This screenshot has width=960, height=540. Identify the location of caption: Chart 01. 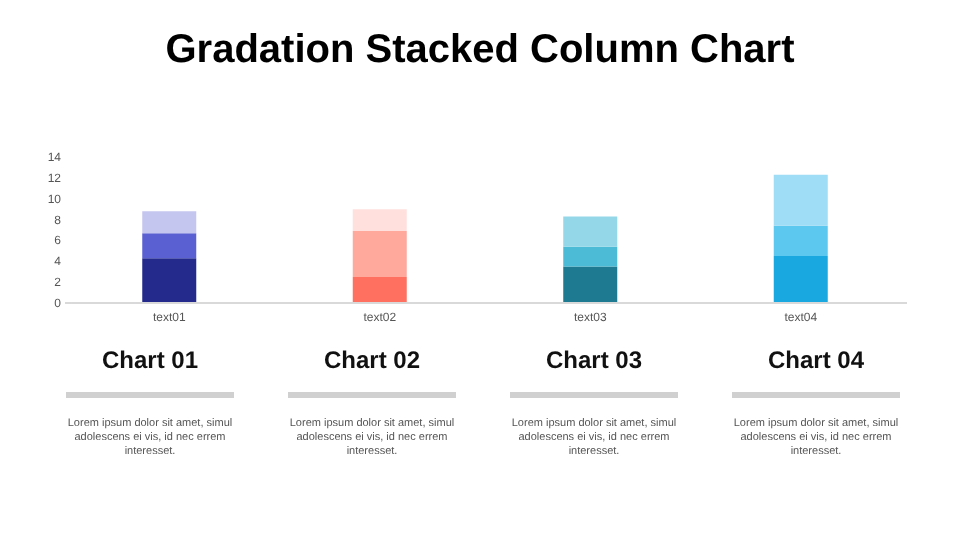
(150, 360).